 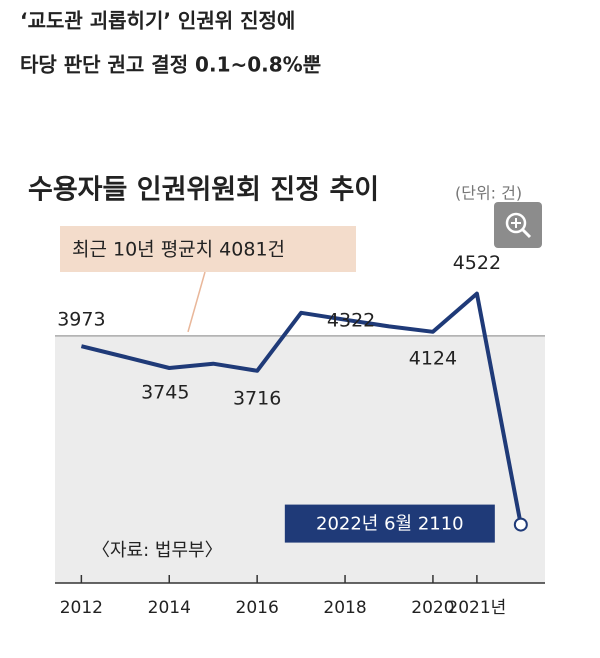 What do you see at coordinates (169, 608) in the screenshot?
I see `x-tick-label: 2014` at bounding box center [169, 608].